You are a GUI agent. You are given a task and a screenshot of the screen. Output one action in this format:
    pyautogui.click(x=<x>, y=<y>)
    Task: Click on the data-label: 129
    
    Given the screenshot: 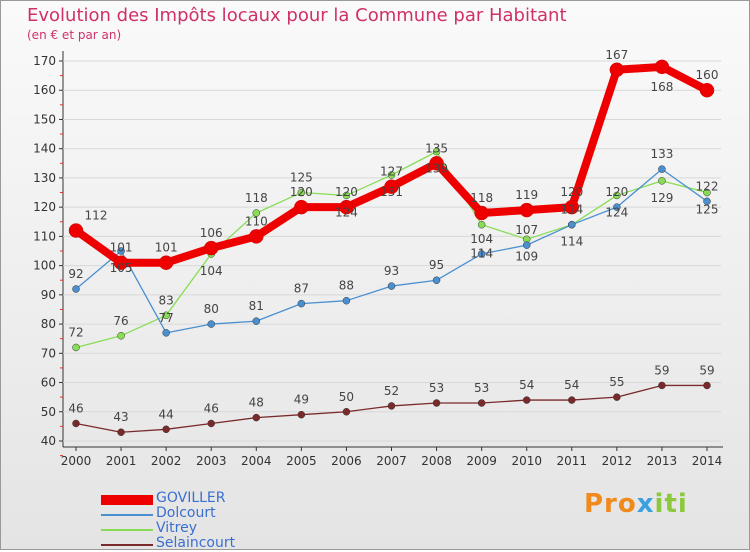 What is the action you would take?
    pyautogui.click(x=661, y=198)
    